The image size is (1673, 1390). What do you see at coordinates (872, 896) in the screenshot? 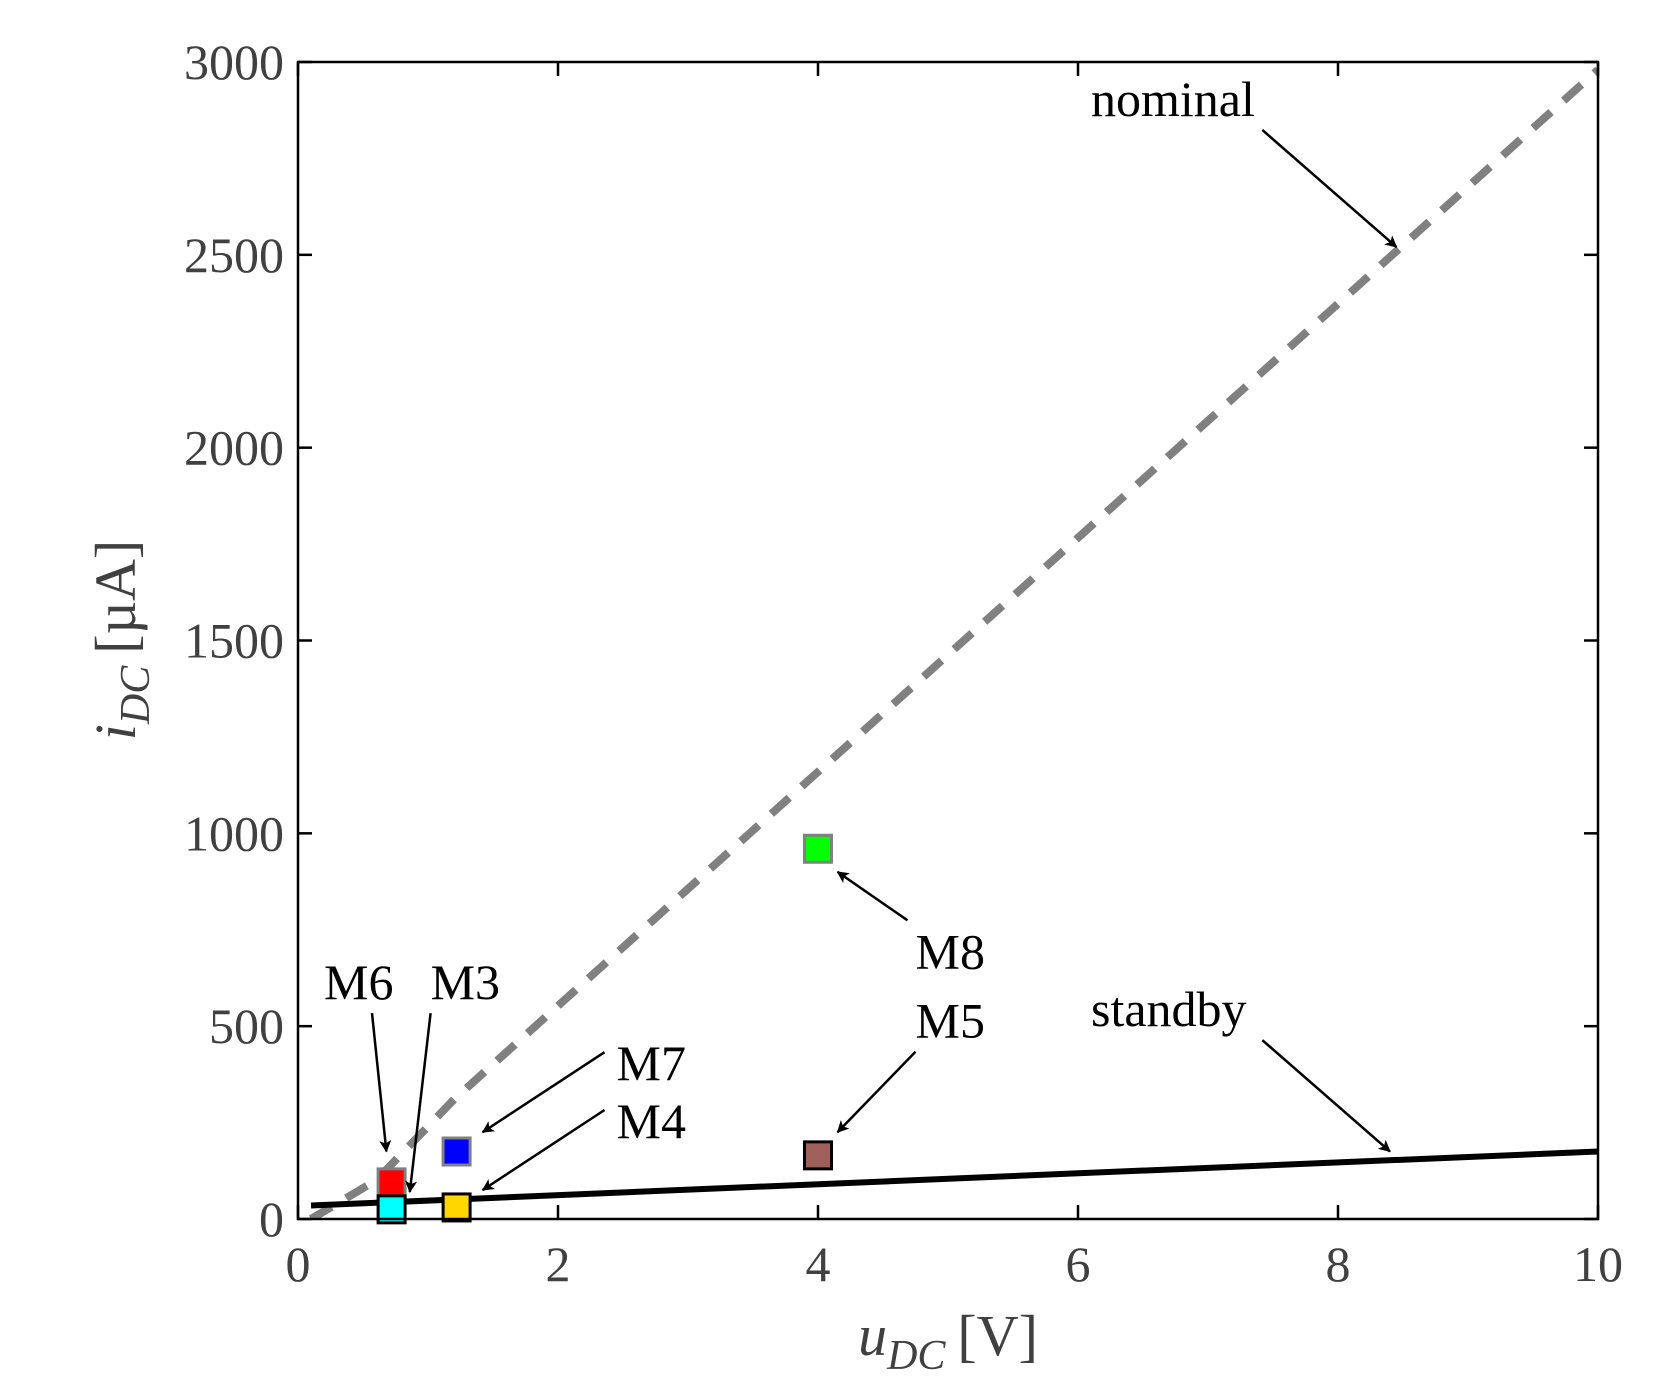
I see `annotation-arrow-M8` at bounding box center [872, 896].